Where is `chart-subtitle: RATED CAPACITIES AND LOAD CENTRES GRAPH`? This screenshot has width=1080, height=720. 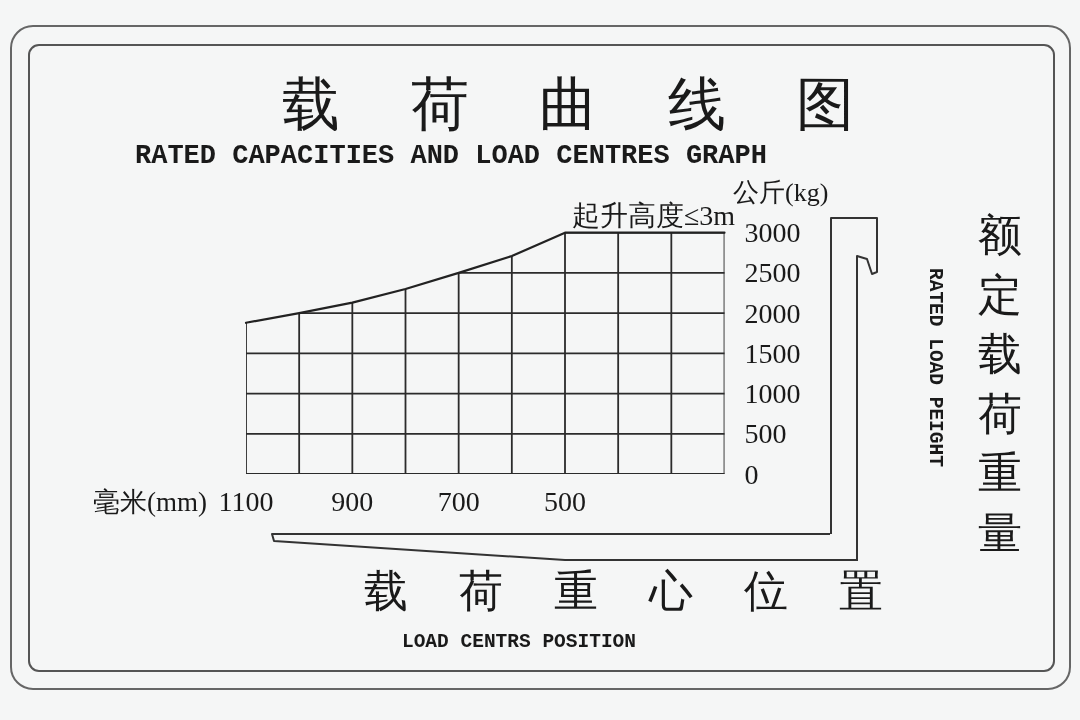 chart-subtitle: RATED CAPACITIES AND LOAD CENTRES GRAPH is located at coordinates (451, 156).